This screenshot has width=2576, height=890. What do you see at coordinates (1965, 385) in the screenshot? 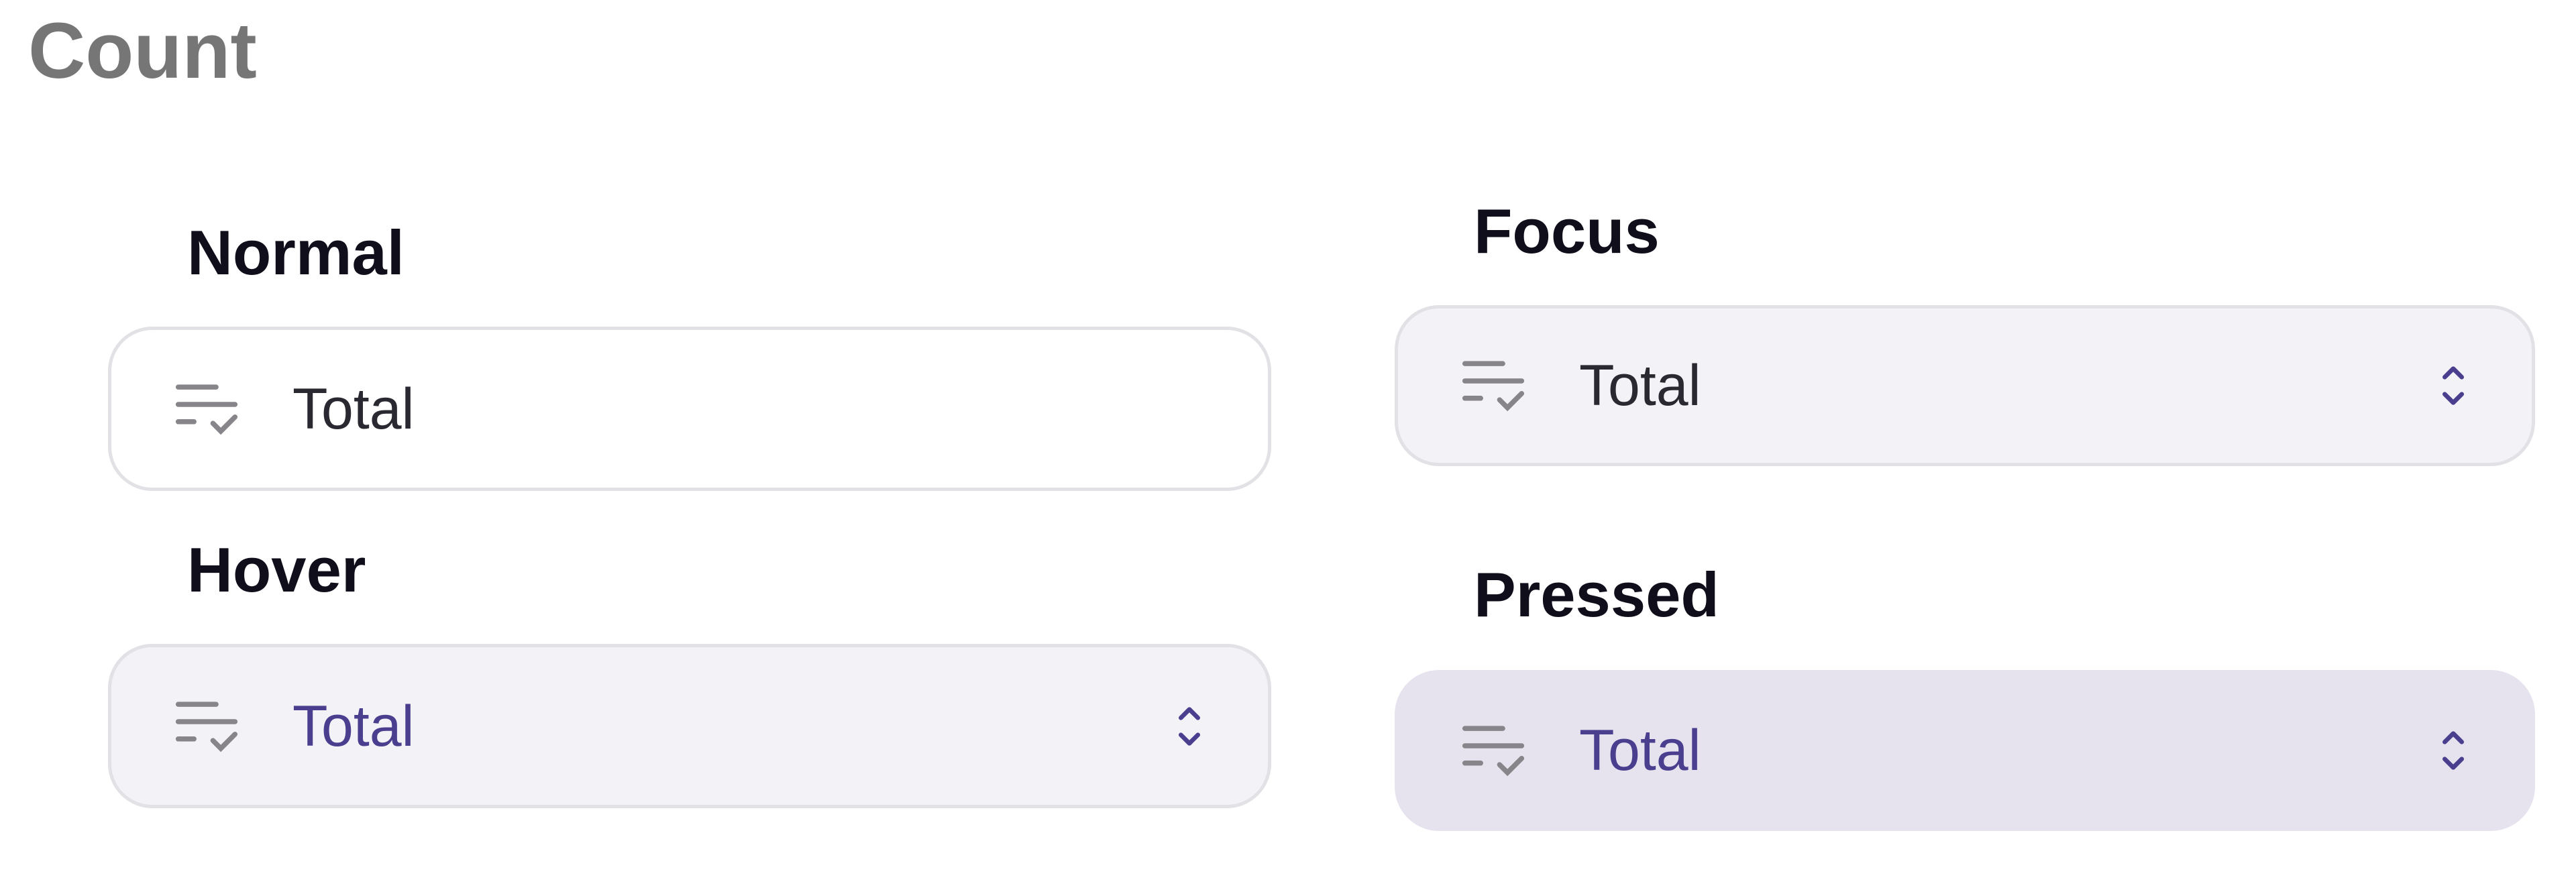
I see `select-focus: Total` at bounding box center [1965, 385].